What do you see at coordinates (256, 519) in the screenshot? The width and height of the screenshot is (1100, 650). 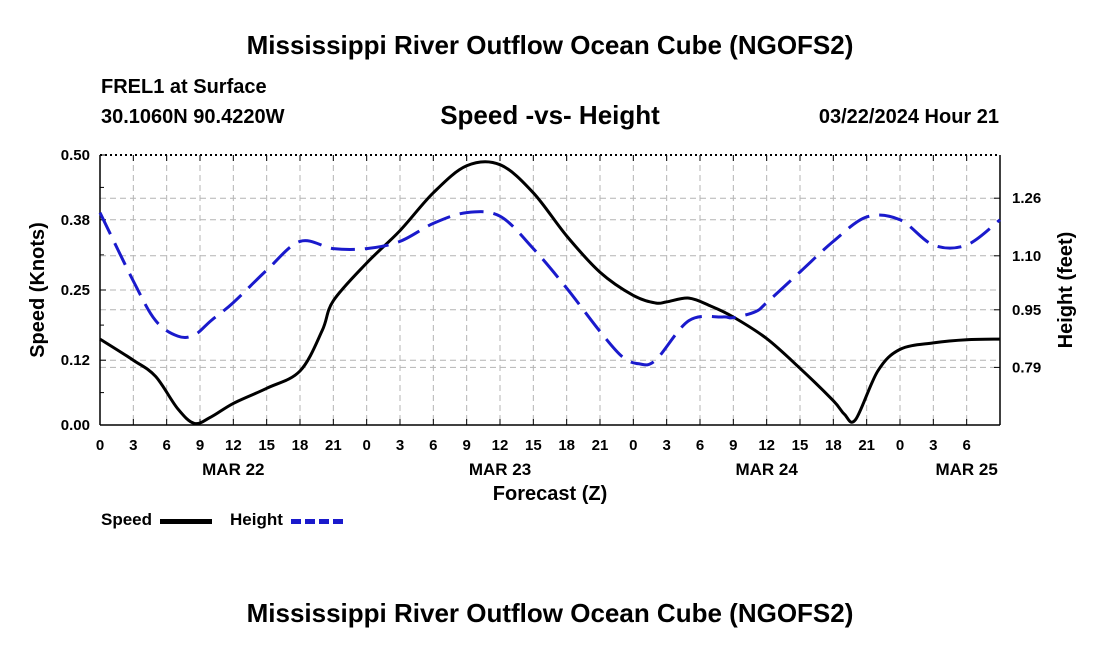 I see `legend-height-label: Height` at bounding box center [256, 519].